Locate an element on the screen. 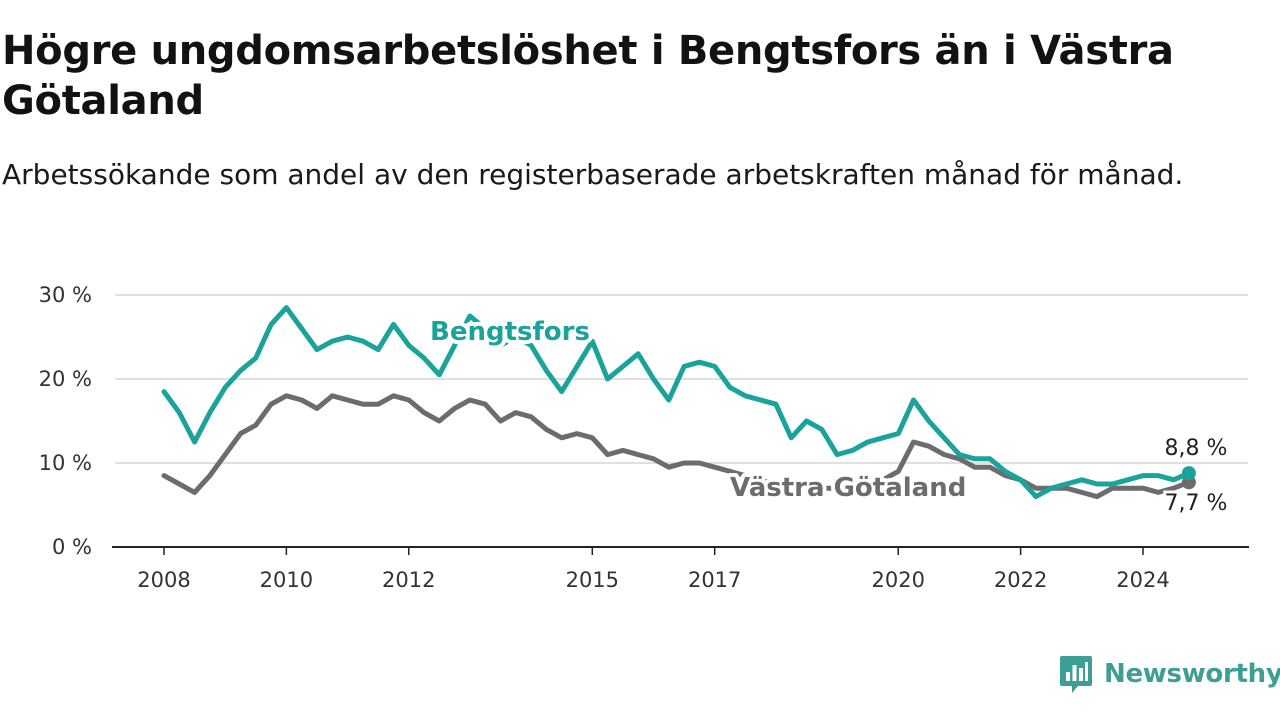 The width and height of the screenshot is (1280, 720). series-label-vastra-gotaland: Västra Götaland is located at coordinates (848, 488).